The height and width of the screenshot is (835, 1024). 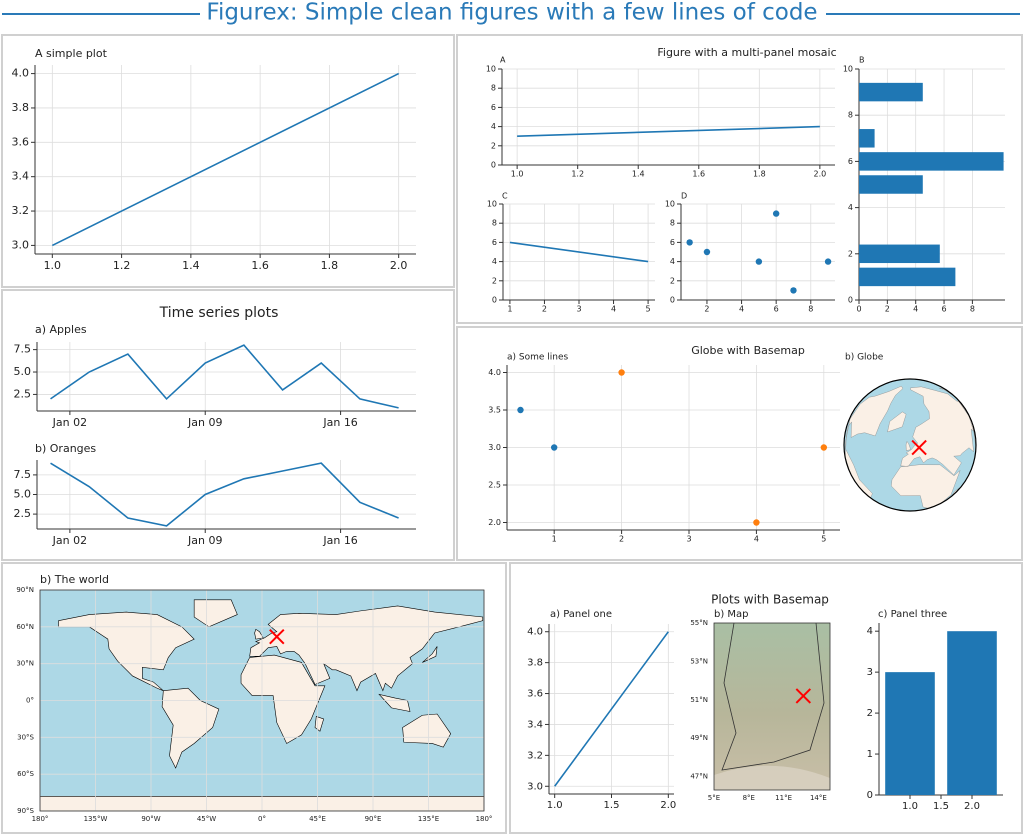 I want to click on map-frame, so click(x=262, y=700).